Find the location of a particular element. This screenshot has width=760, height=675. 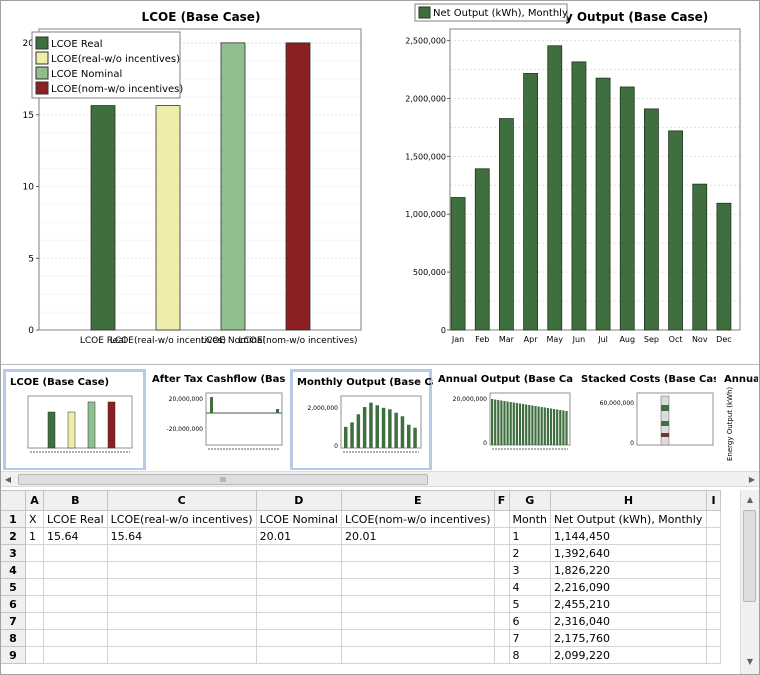

scroll-right-icon: ▶ is located at coordinates (752, 479).